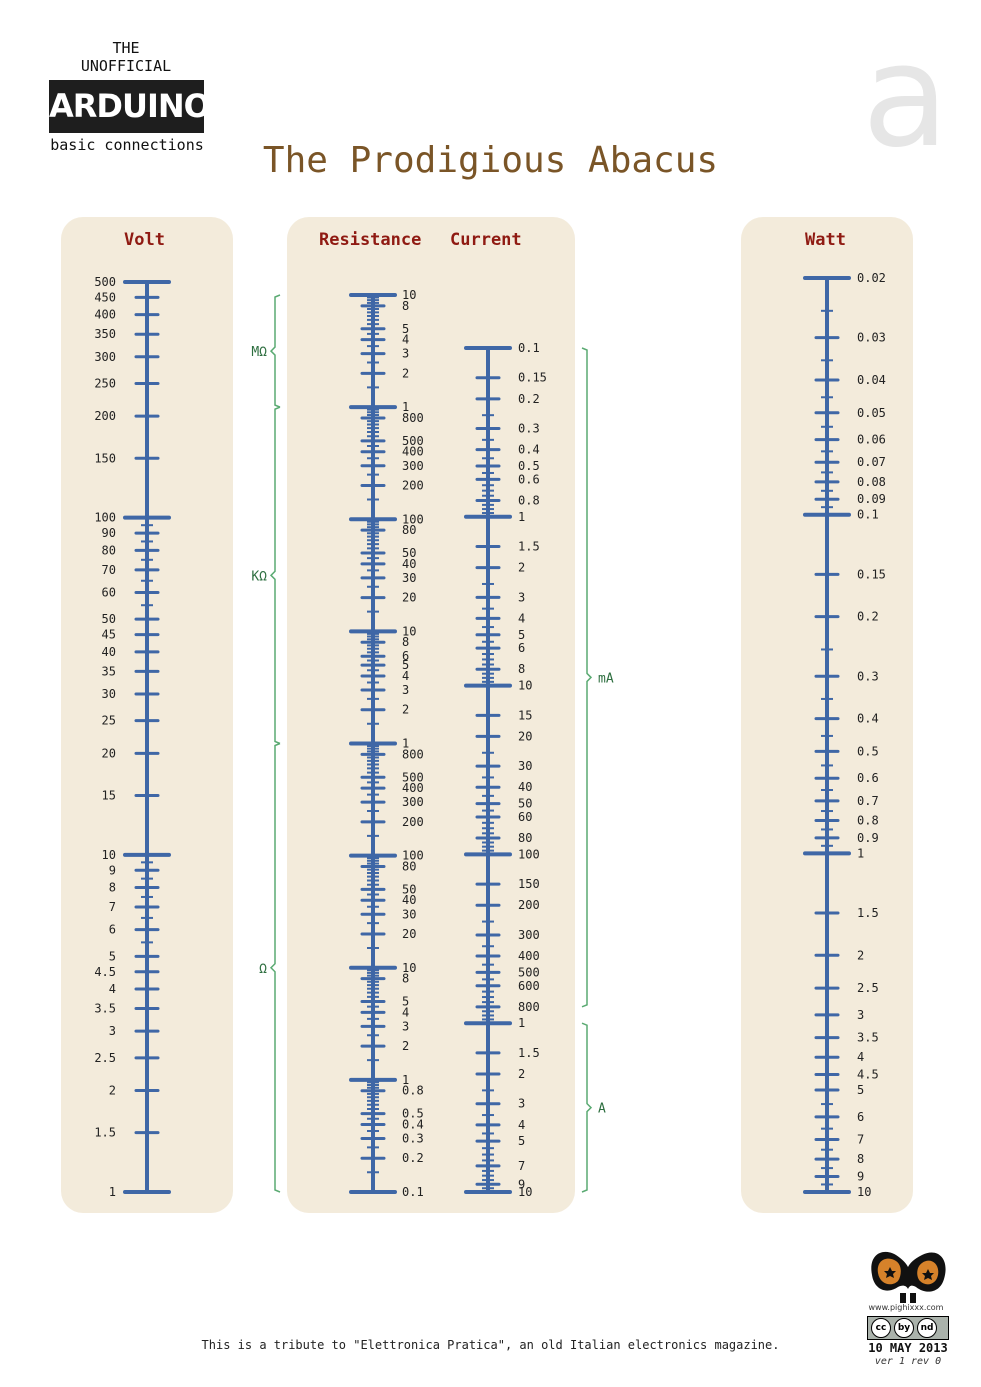 Image resolution: width=981 pixels, height=1387 pixels. Describe the element at coordinates (413, 777) in the screenshot. I see `resistance-tick-label: 500` at that location.